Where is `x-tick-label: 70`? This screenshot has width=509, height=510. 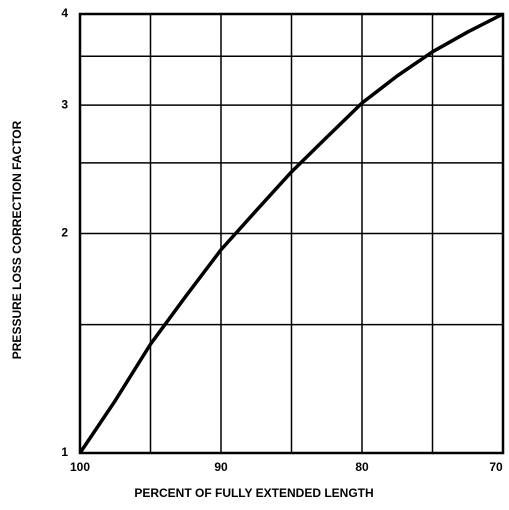 x-tick-label: 70 is located at coordinates (496, 467).